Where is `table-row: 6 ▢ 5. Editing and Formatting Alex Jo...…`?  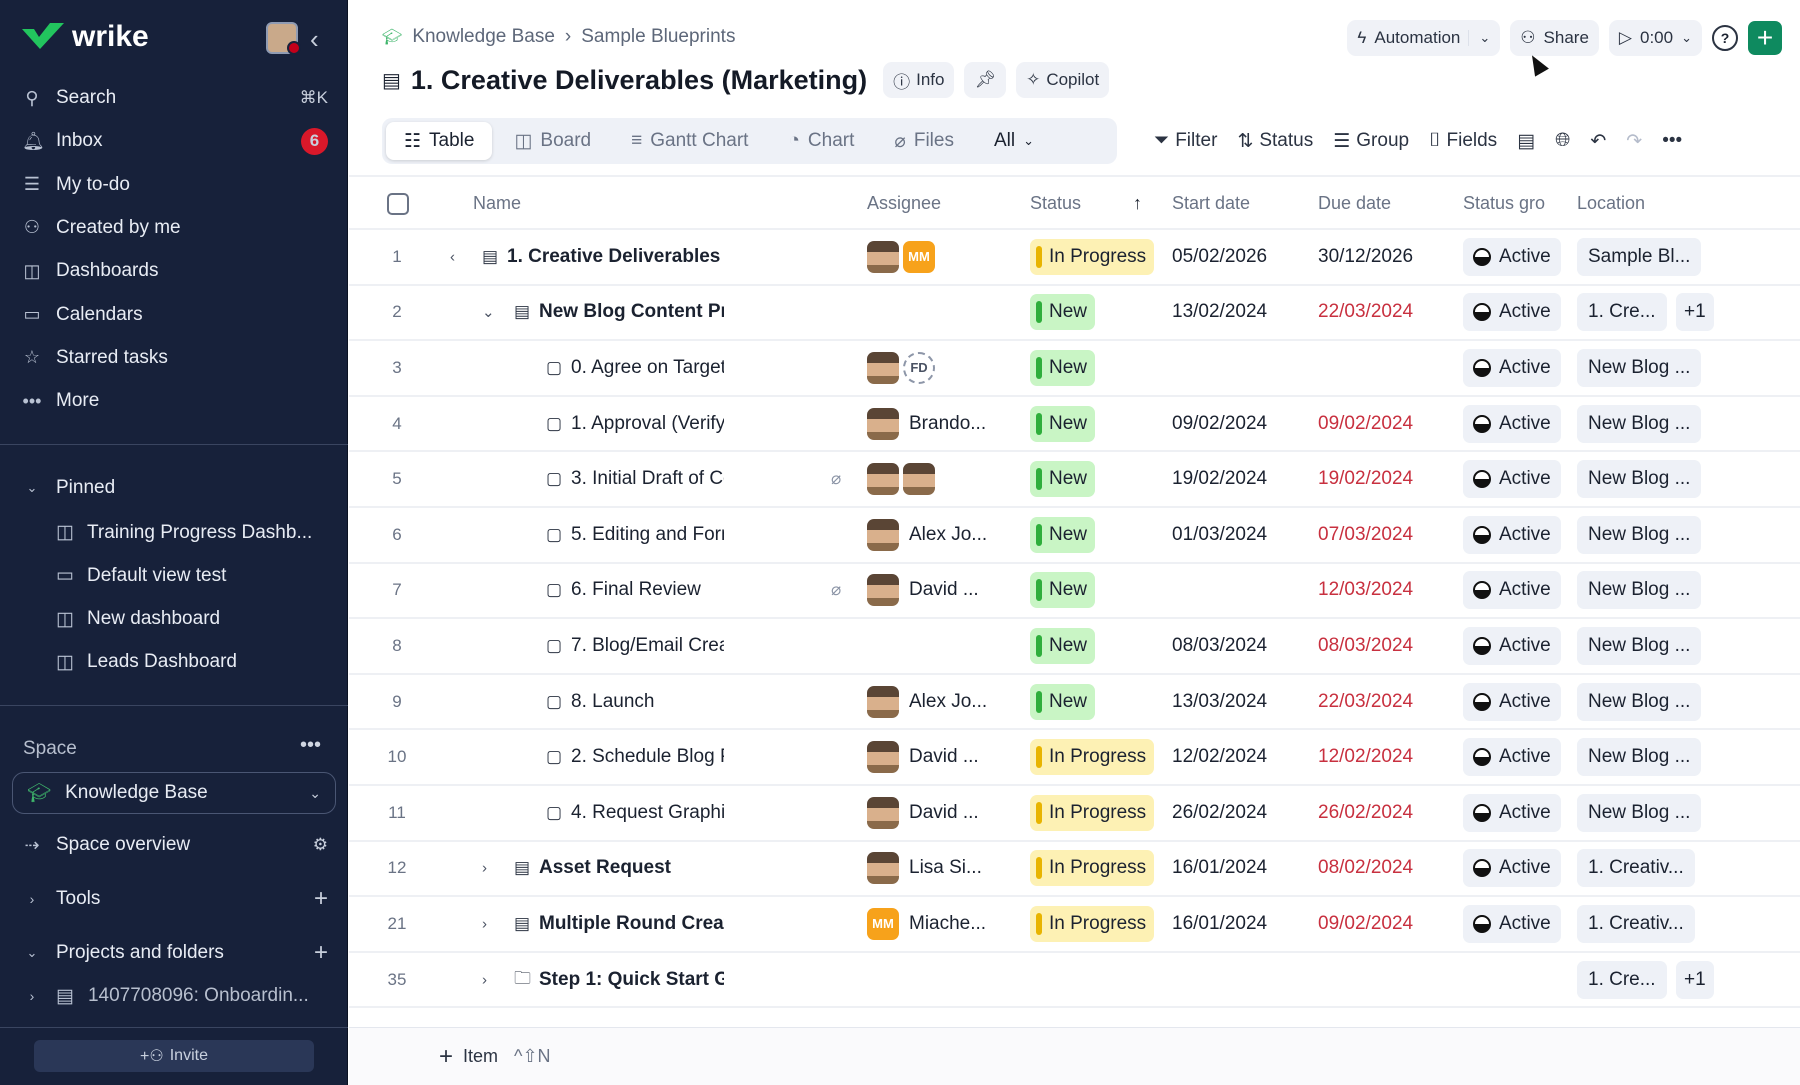
table-row: 6 ▢ 5. Editing and Formatting Alex Jo...… is located at coordinates (1074, 536).